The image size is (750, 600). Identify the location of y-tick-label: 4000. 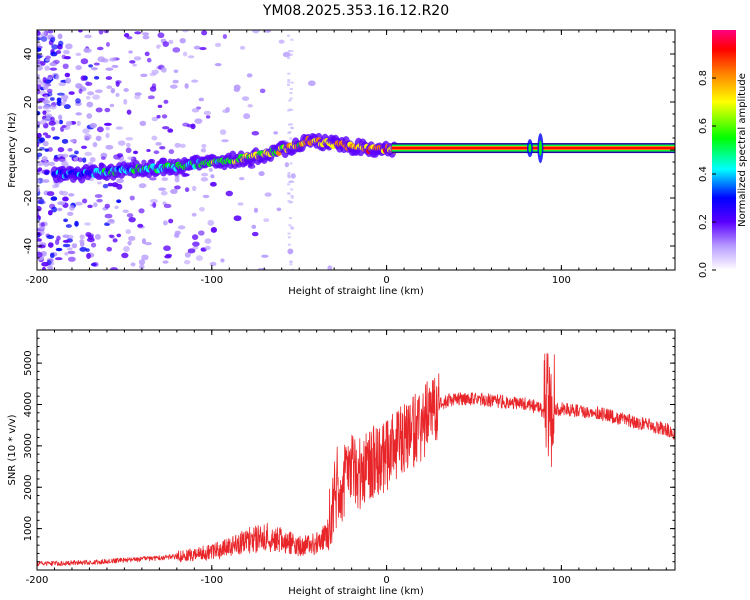
(28, 404).